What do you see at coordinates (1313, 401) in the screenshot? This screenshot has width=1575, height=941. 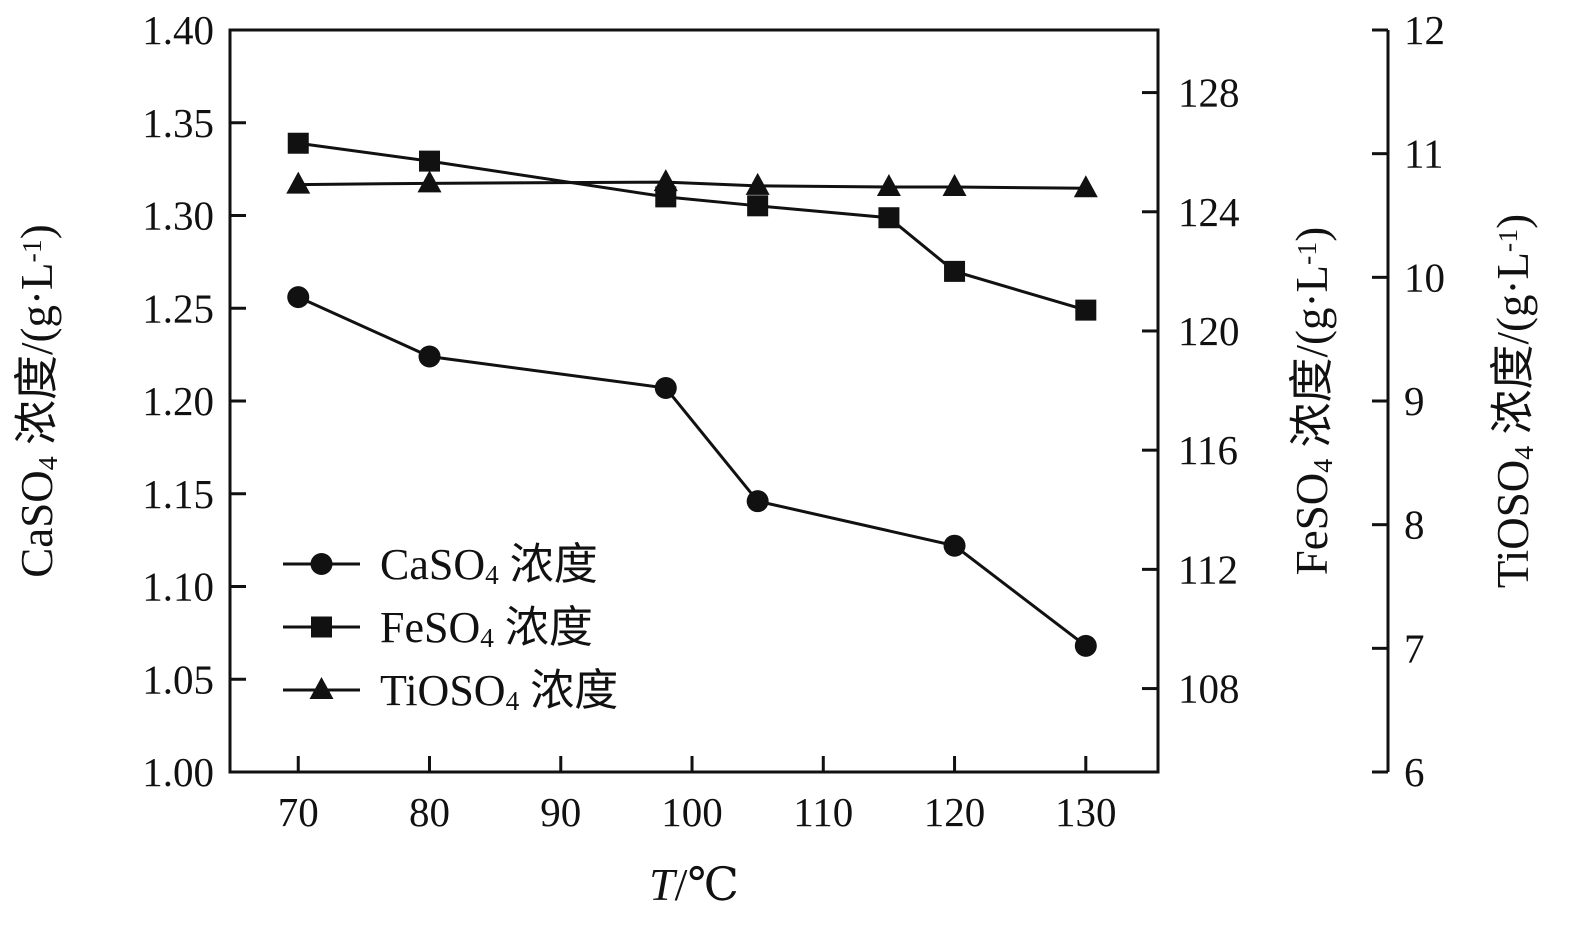 I see `fe-axis-title: FeSO4 浓度/(g·L-1)` at bounding box center [1313, 401].